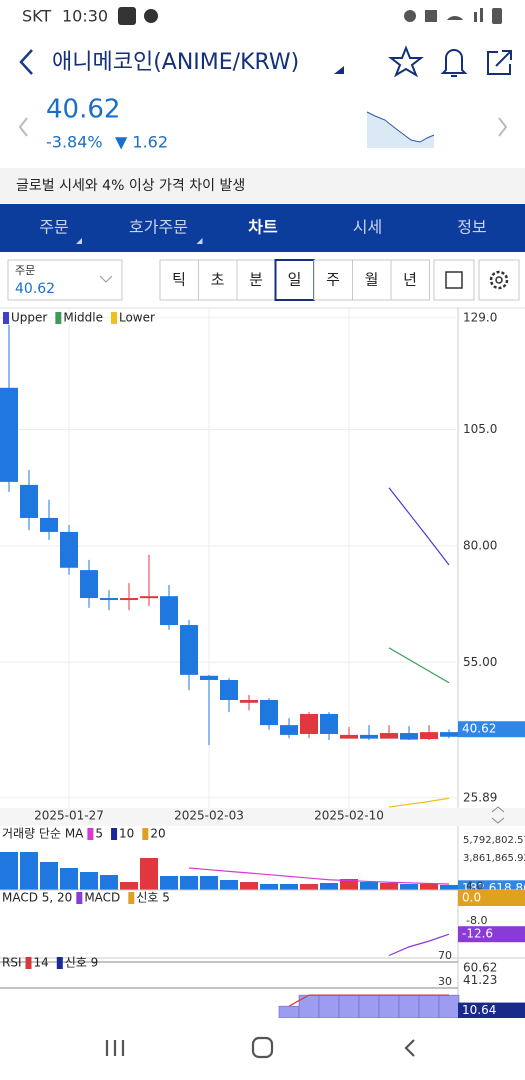 The width and height of the screenshot is (525, 1080). What do you see at coordinates (35, 289) in the screenshot?
I see `order-value: 40.62` at bounding box center [35, 289].